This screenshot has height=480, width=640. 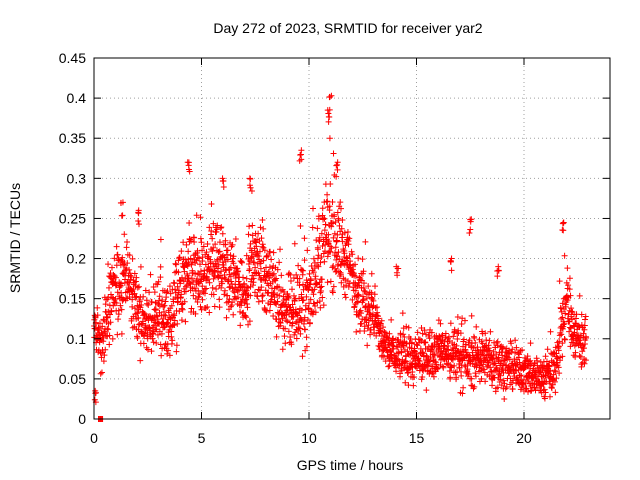 I want to click on x-tick-label: 15, so click(x=417, y=438).